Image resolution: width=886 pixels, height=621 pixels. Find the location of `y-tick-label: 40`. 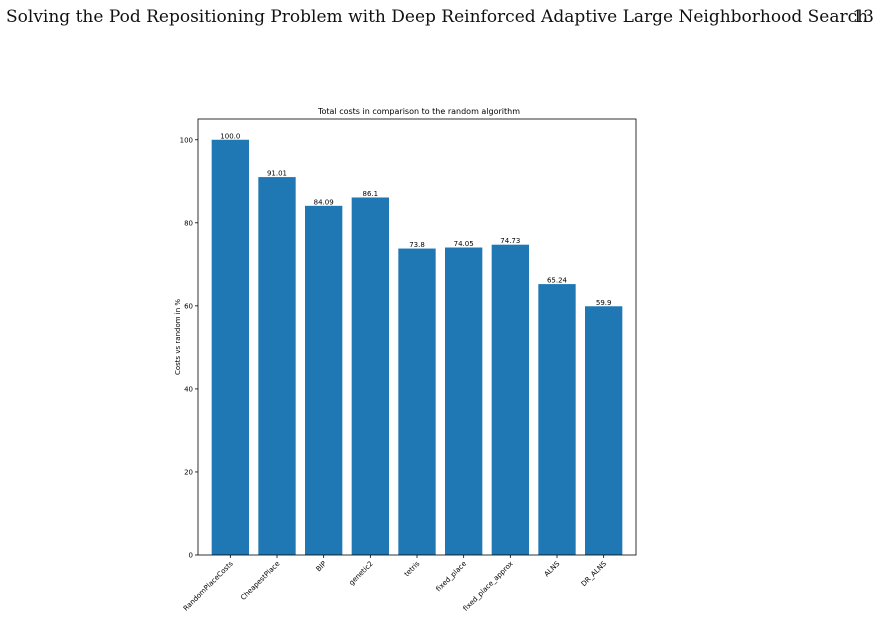

y-tick-label: 40 is located at coordinates (188, 389).